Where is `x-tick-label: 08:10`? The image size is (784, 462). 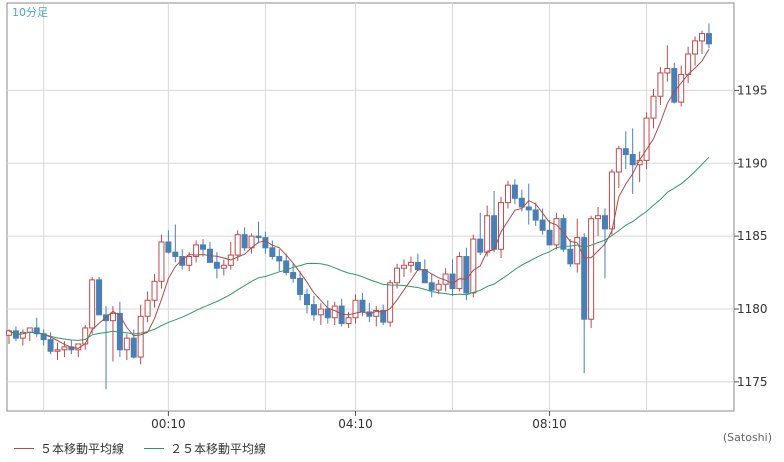 x-tick-label: 08:10 is located at coordinates (549, 424).